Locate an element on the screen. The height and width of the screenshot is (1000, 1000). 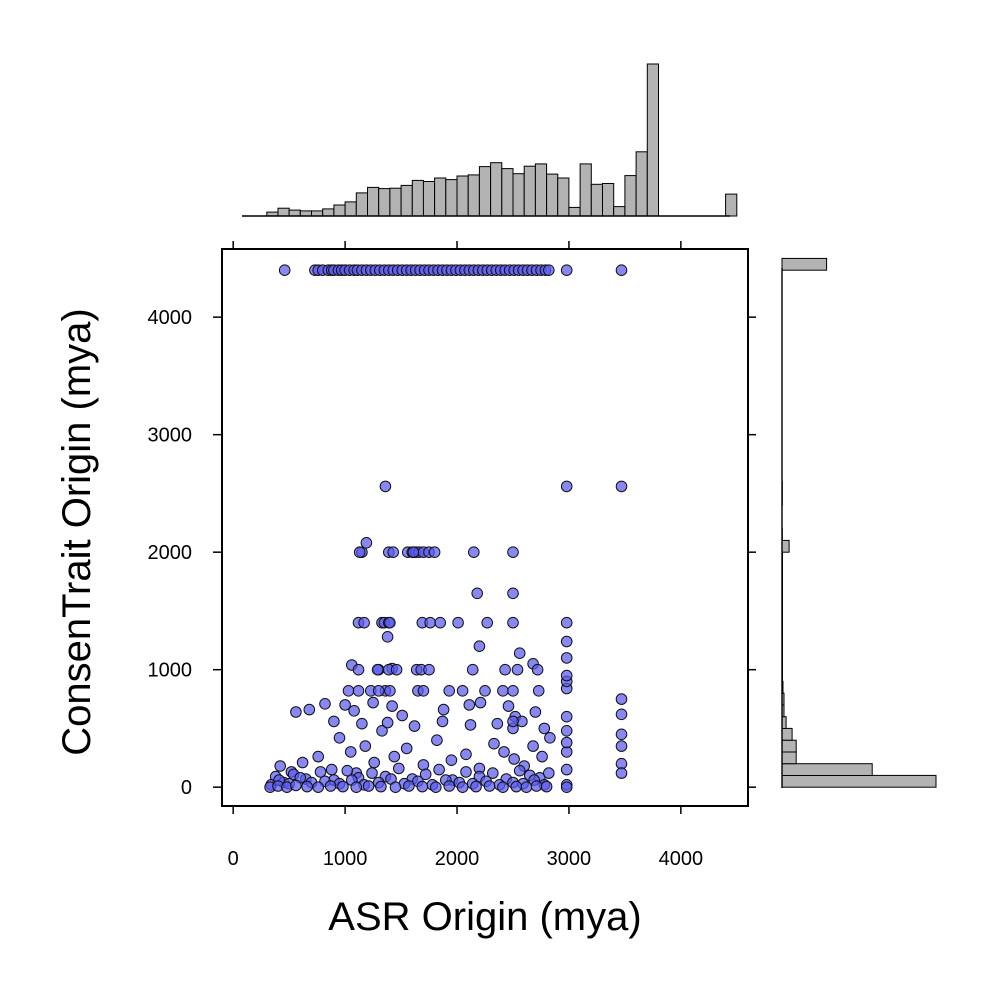
right-histogram is located at coordinates (859, 522).